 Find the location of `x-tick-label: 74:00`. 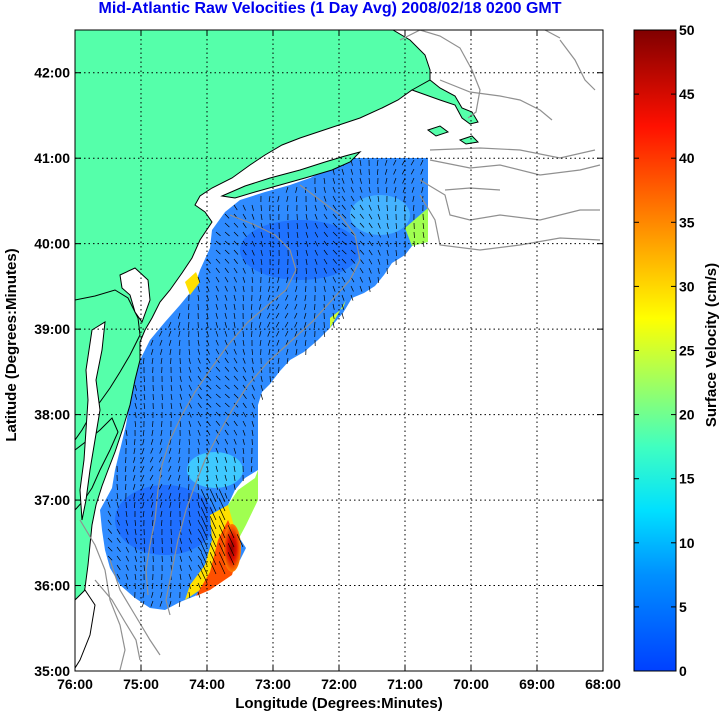

x-tick-label: 74:00 is located at coordinates (207, 684).